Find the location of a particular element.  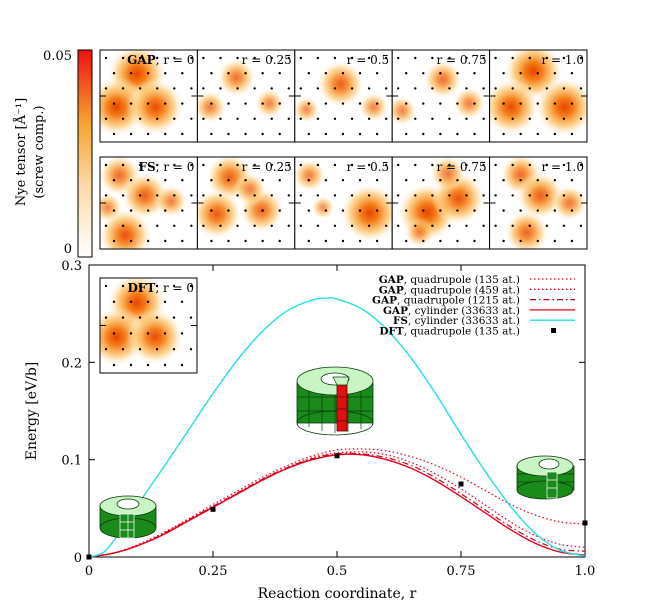

nye-map-panel: DFT, r = 0 is located at coordinates (148, 325).